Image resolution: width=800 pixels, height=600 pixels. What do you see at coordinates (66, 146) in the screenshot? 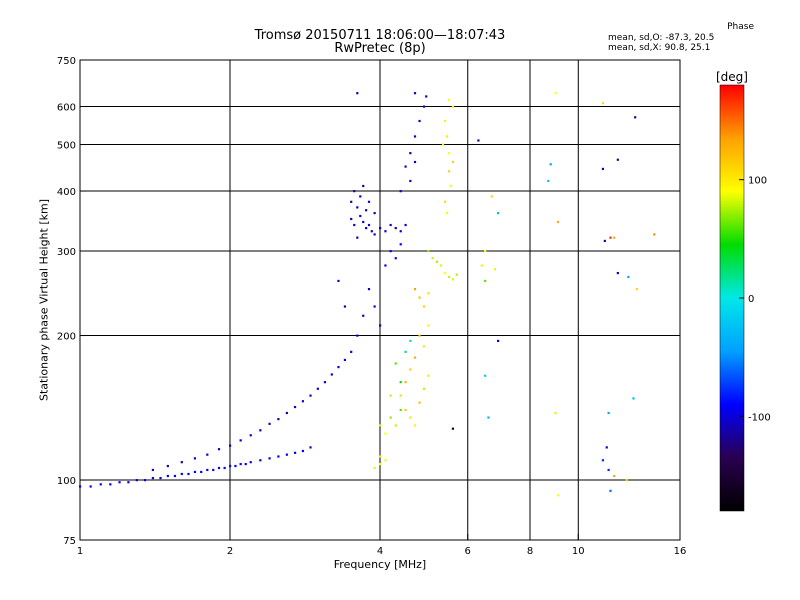
I see `y-tick-label: 500` at bounding box center [66, 146].